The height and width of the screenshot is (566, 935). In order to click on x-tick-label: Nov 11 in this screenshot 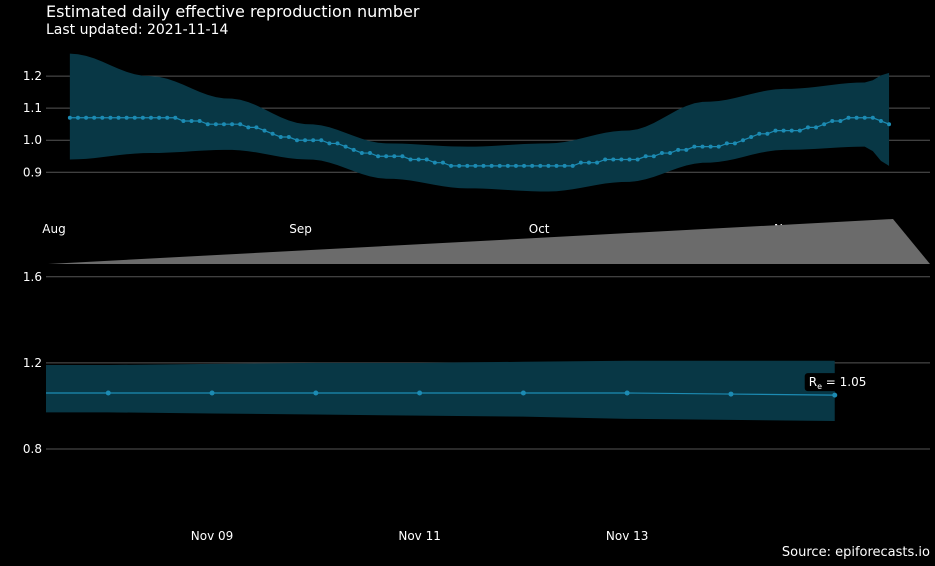, I will do `click(419, 536)`.